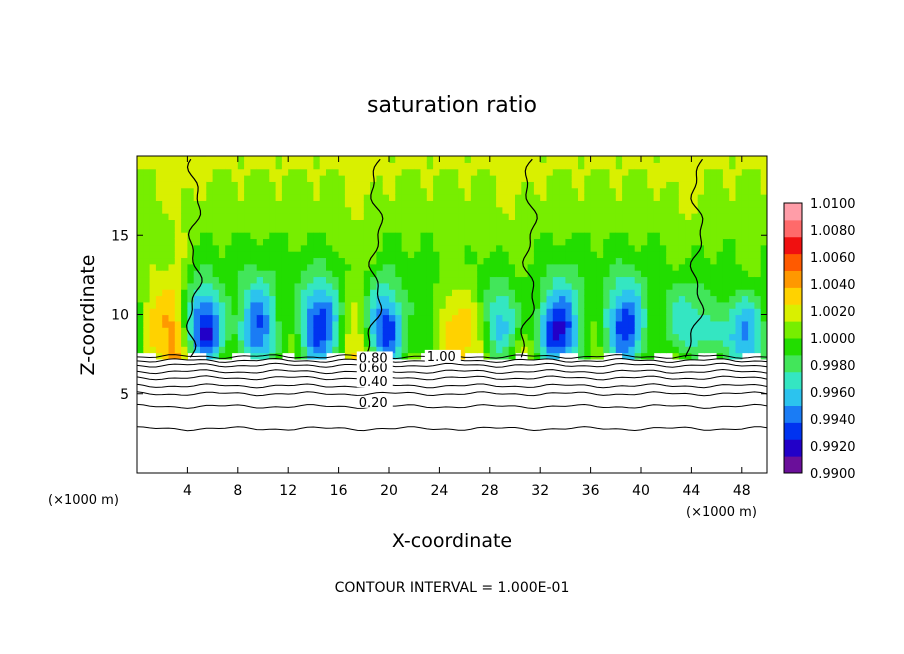  Describe the element at coordinates (793, 330) in the screenshot. I see `colorbar-swatch` at that location.